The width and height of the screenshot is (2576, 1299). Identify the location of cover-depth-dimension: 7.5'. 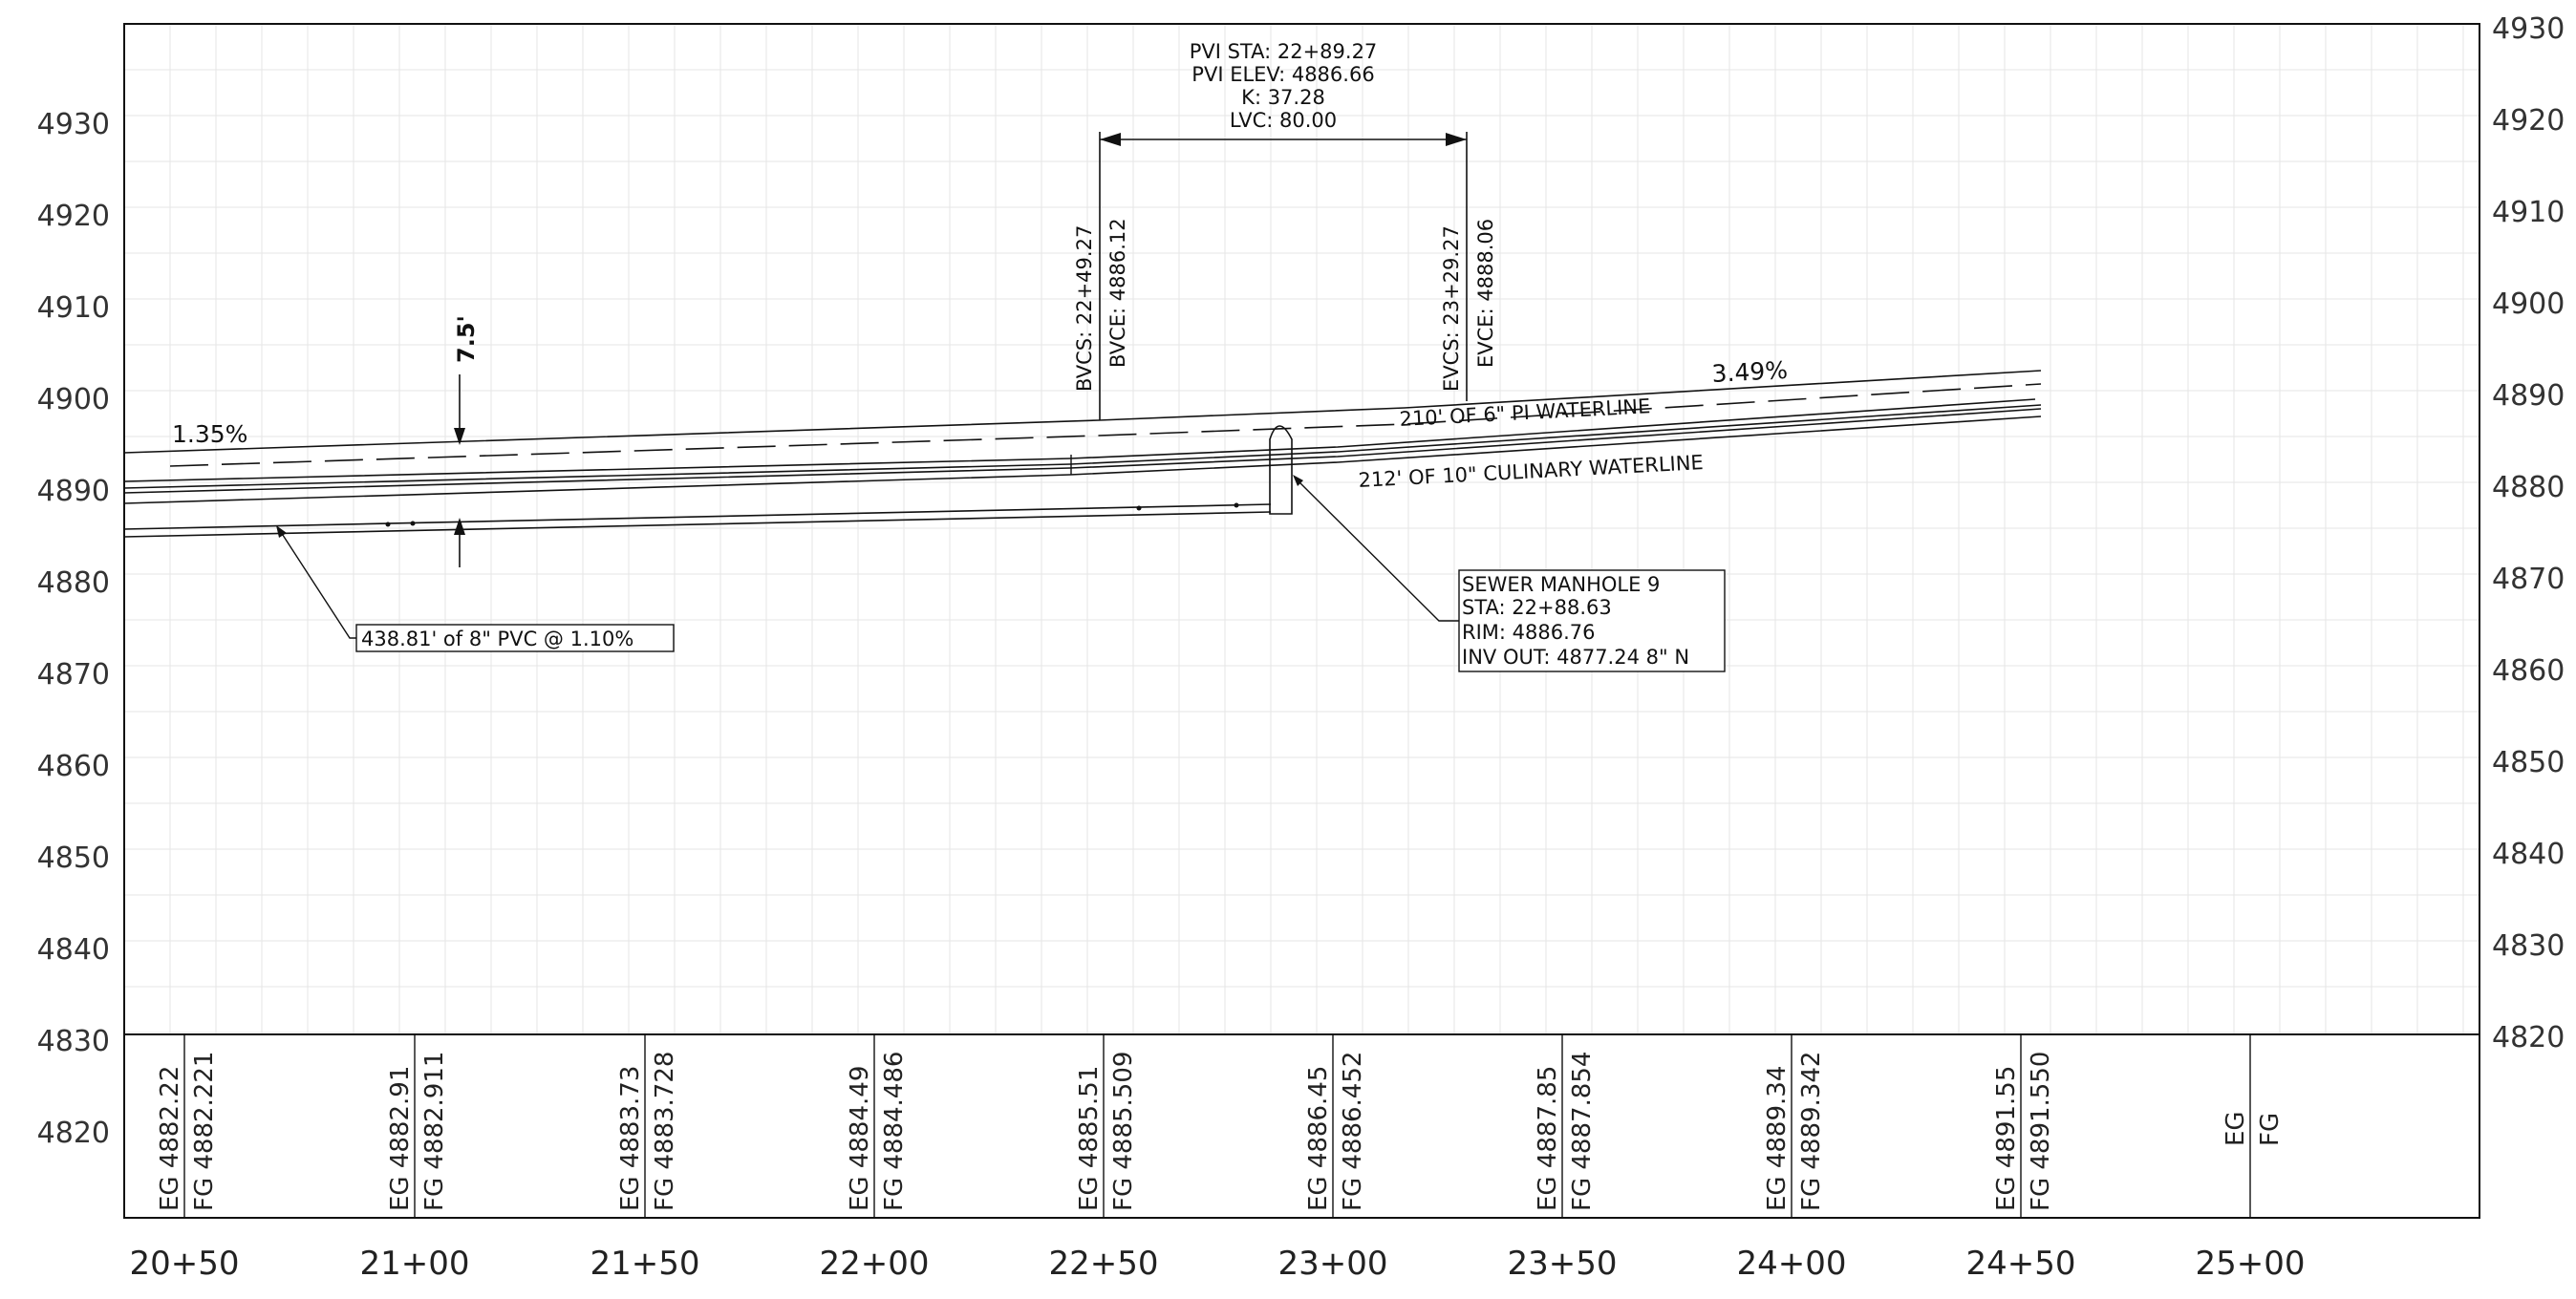
(466, 441).